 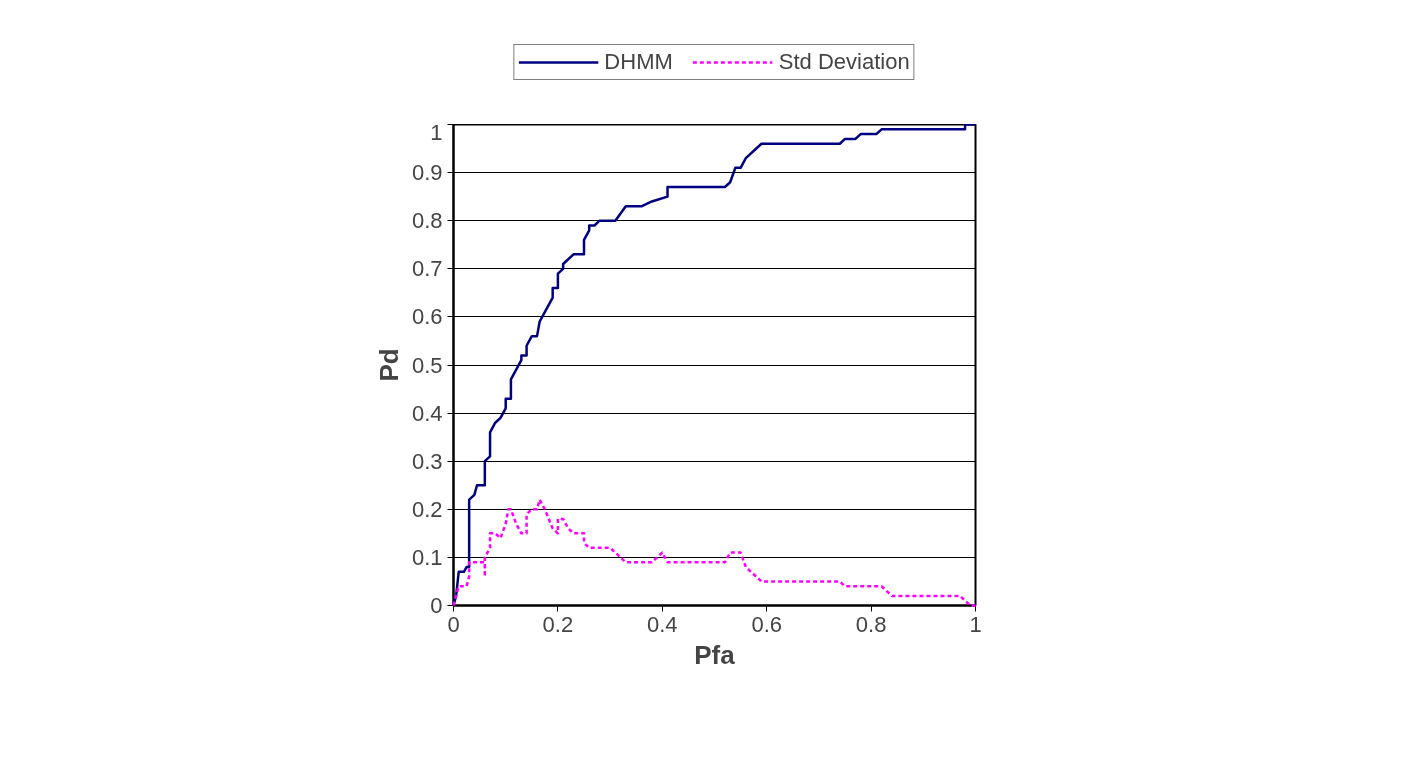 I want to click on legend-label: Std Deviation, so click(x=844, y=62).